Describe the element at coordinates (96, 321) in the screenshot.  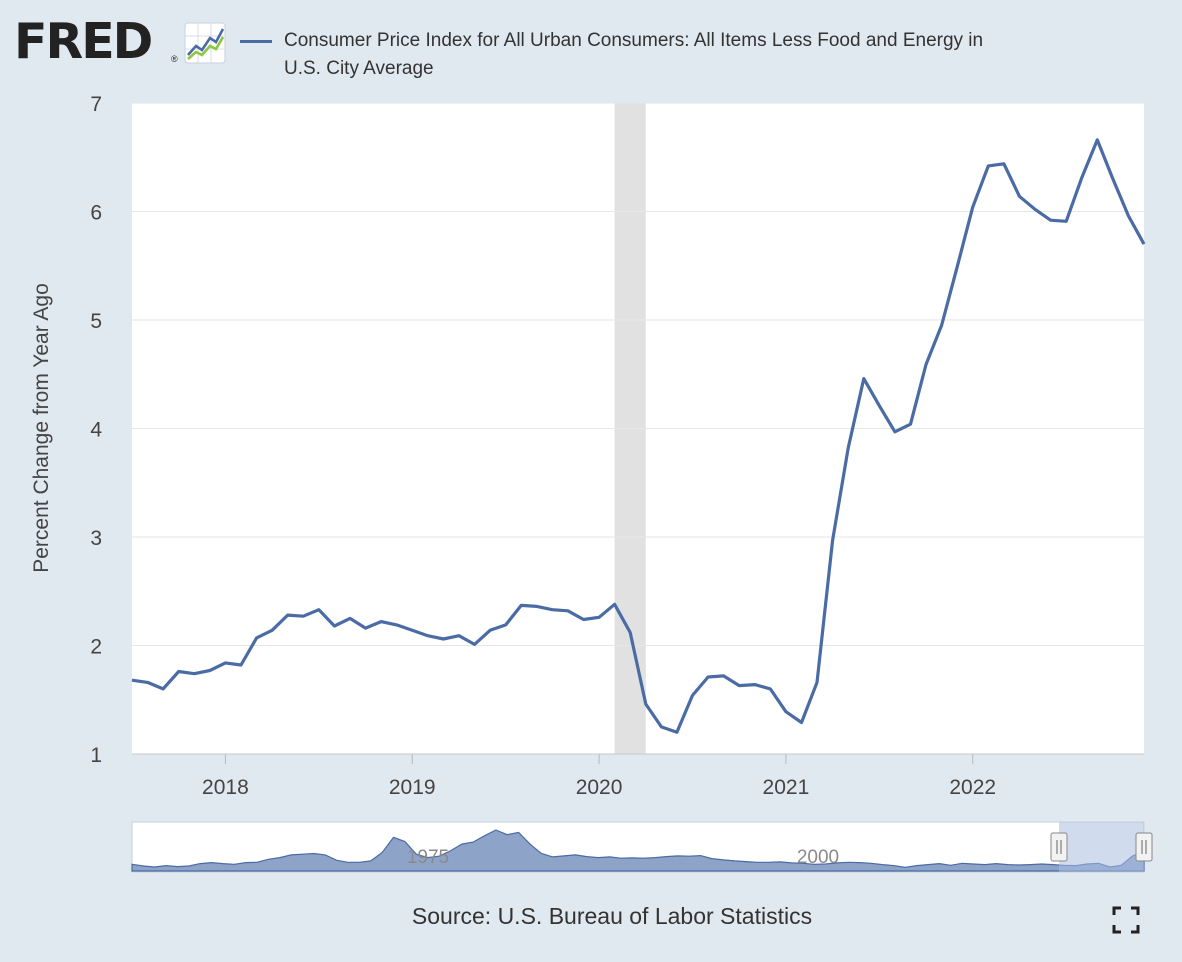
I see `y-tick-label: 5` at that location.